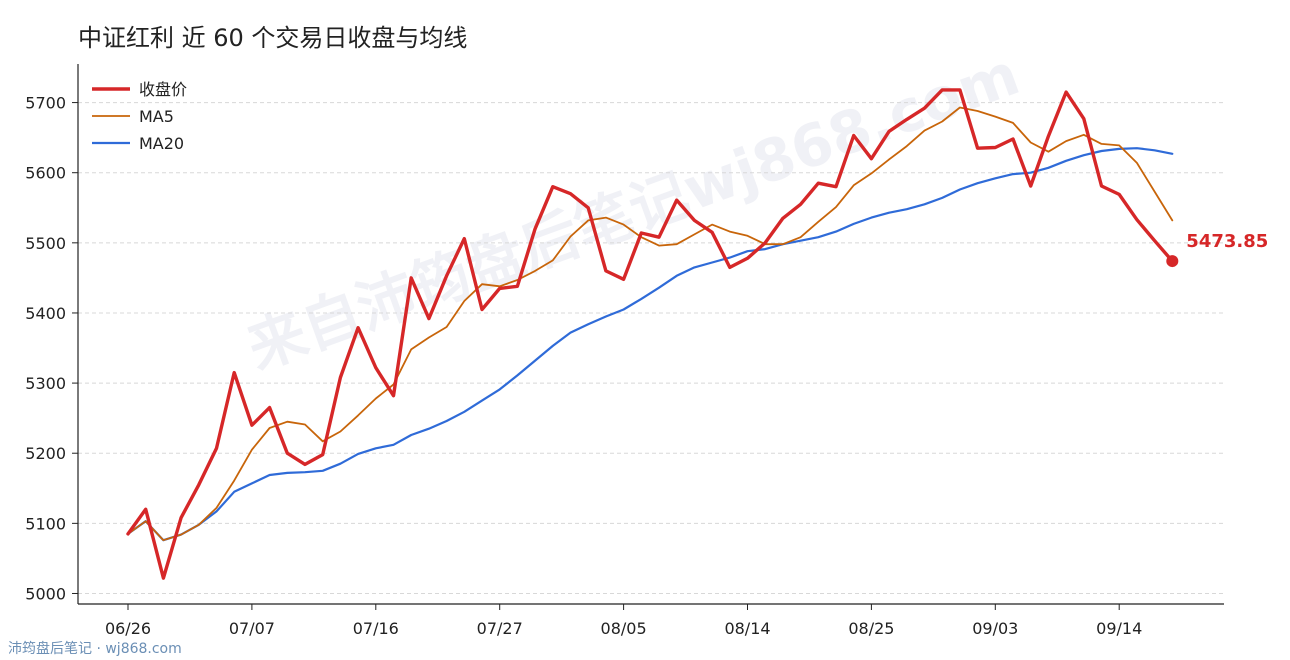 The image size is (1290, 660). I want to click on y-tick-label: 5700, so click(45, 103).